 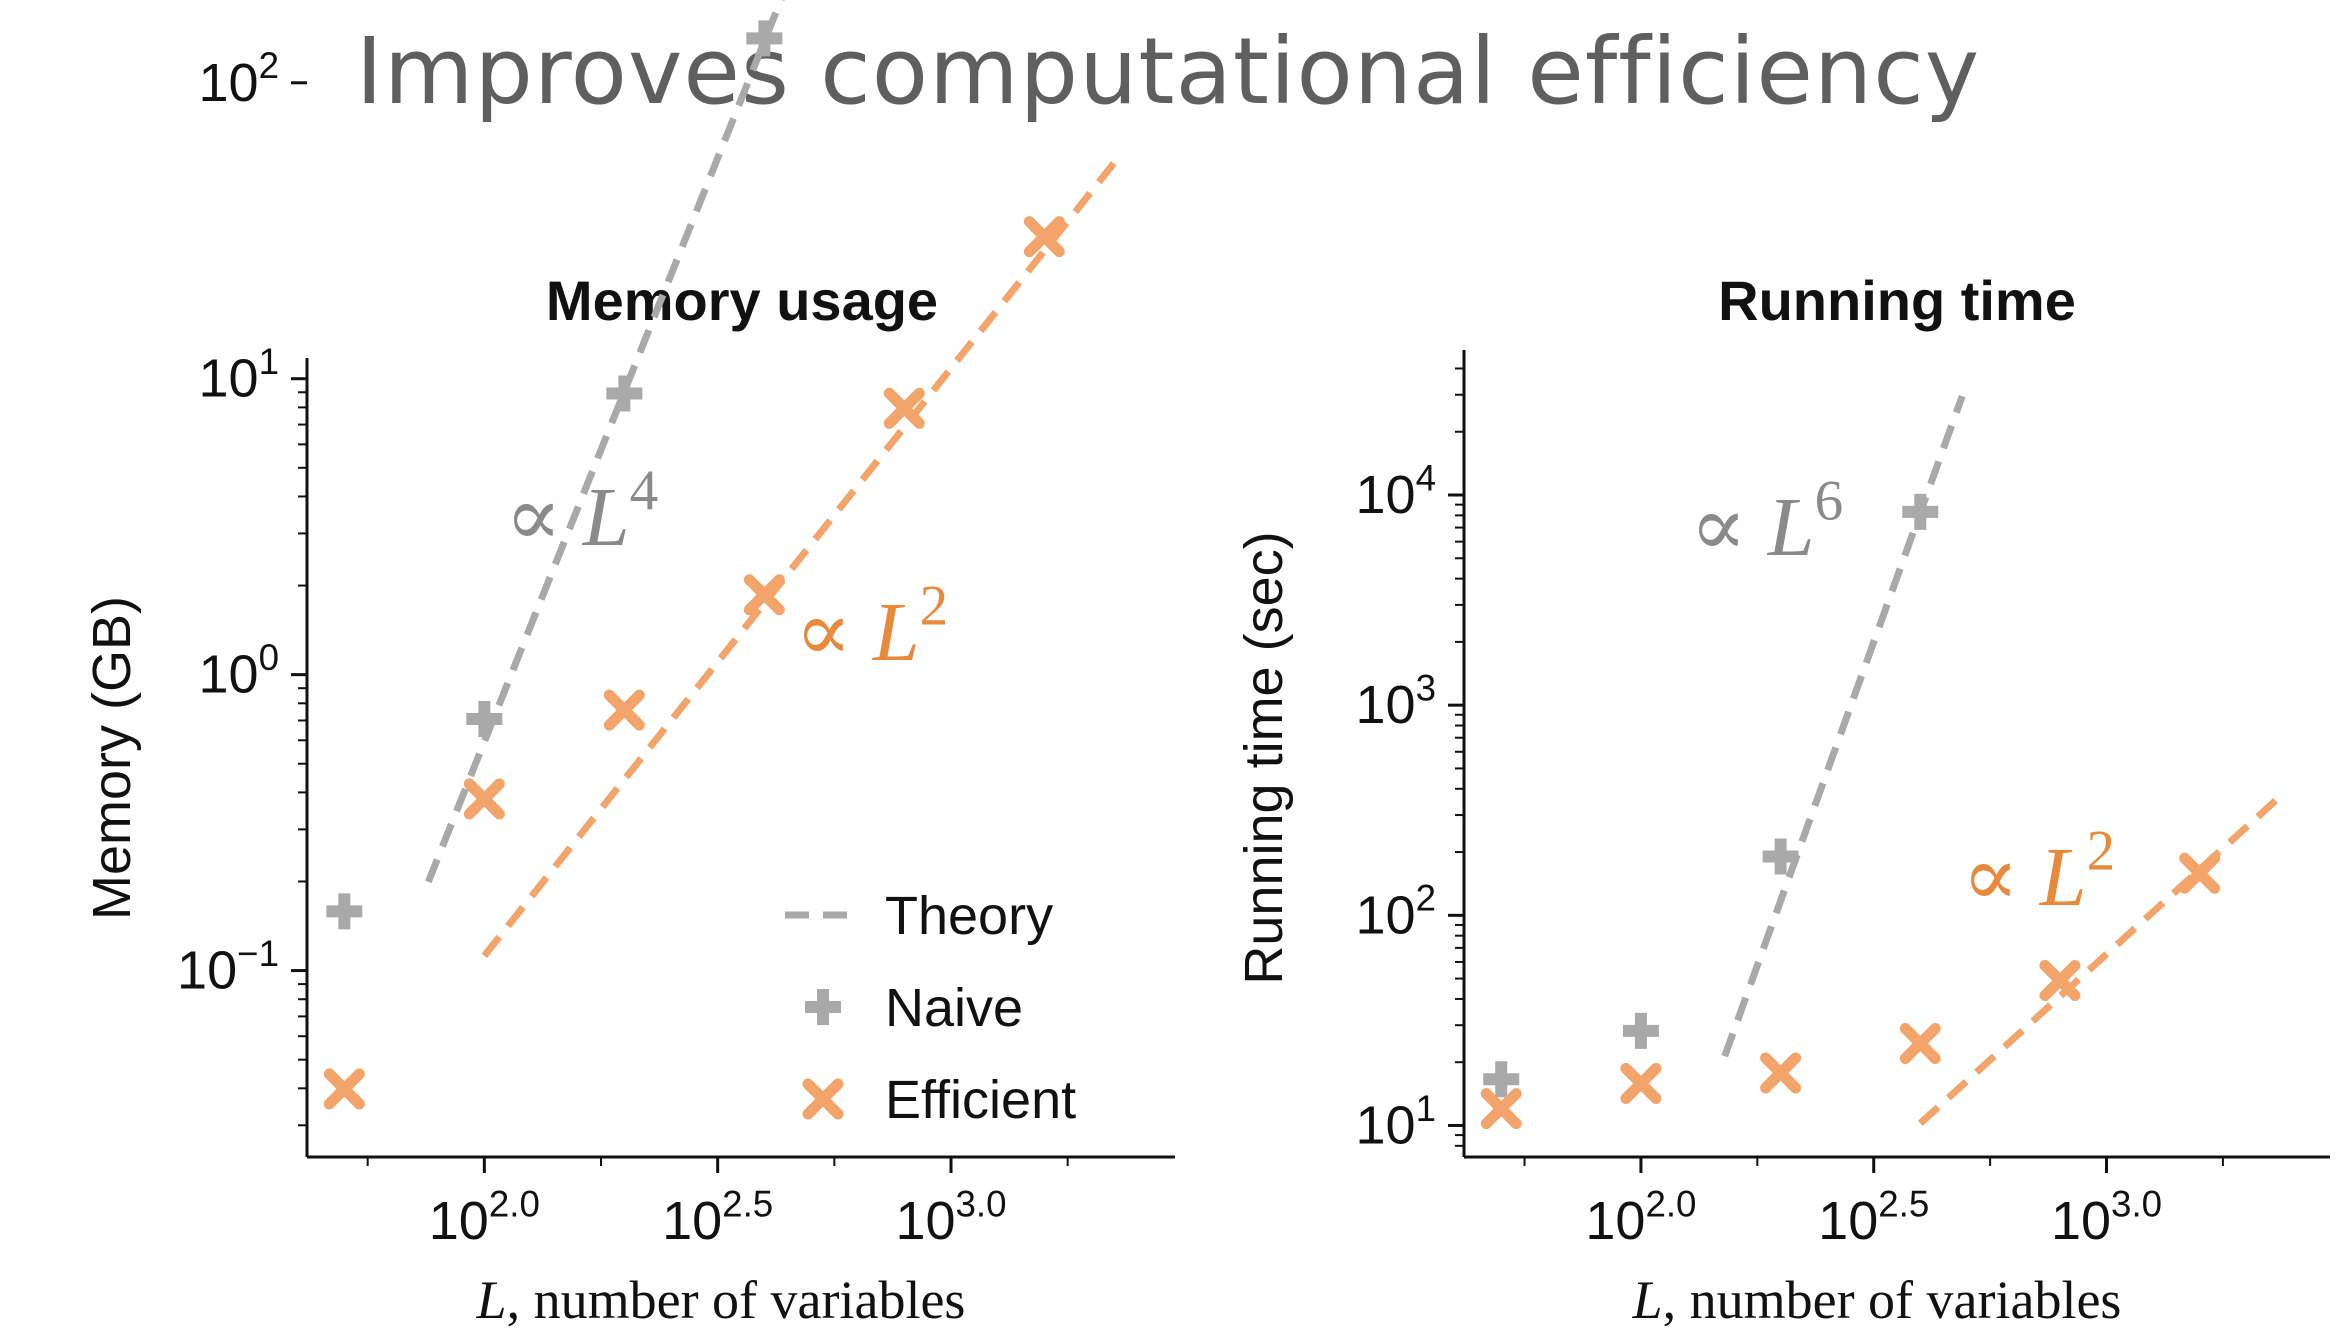 I want to click on legend-label: Efficient, so click(x=980, y=1100).